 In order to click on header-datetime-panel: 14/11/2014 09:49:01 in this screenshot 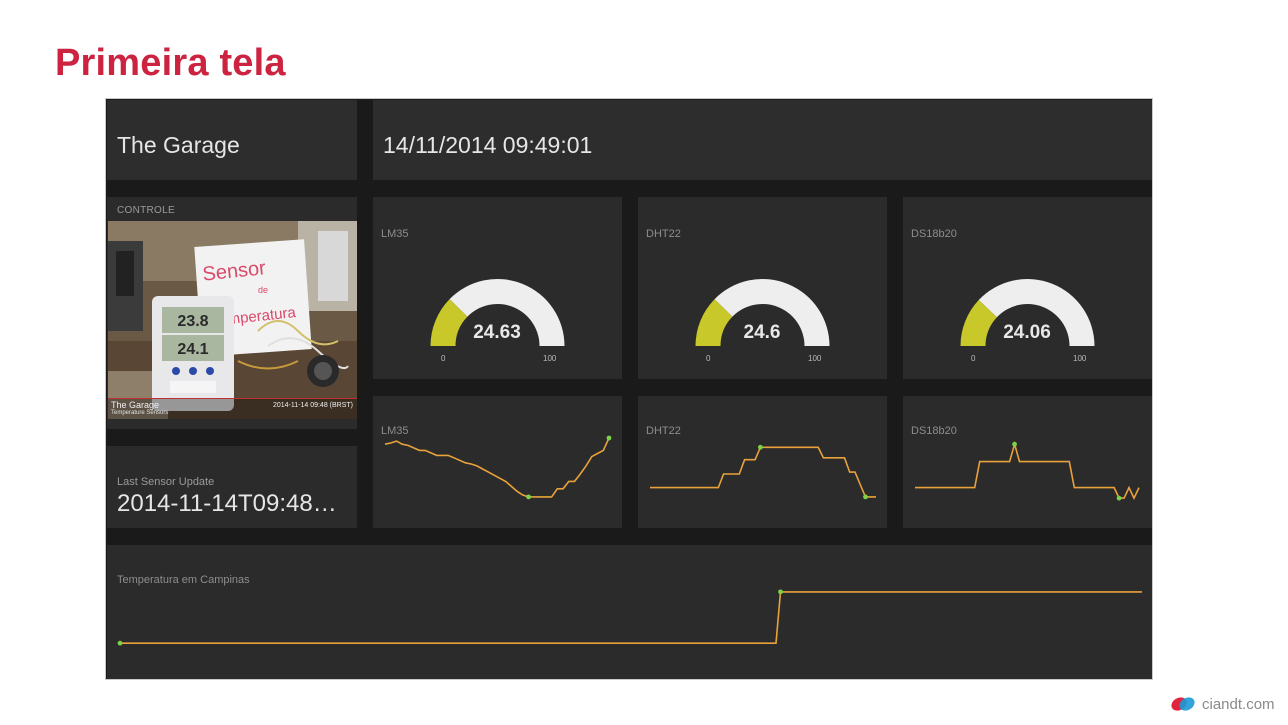, I will do `click(762, 140)`.